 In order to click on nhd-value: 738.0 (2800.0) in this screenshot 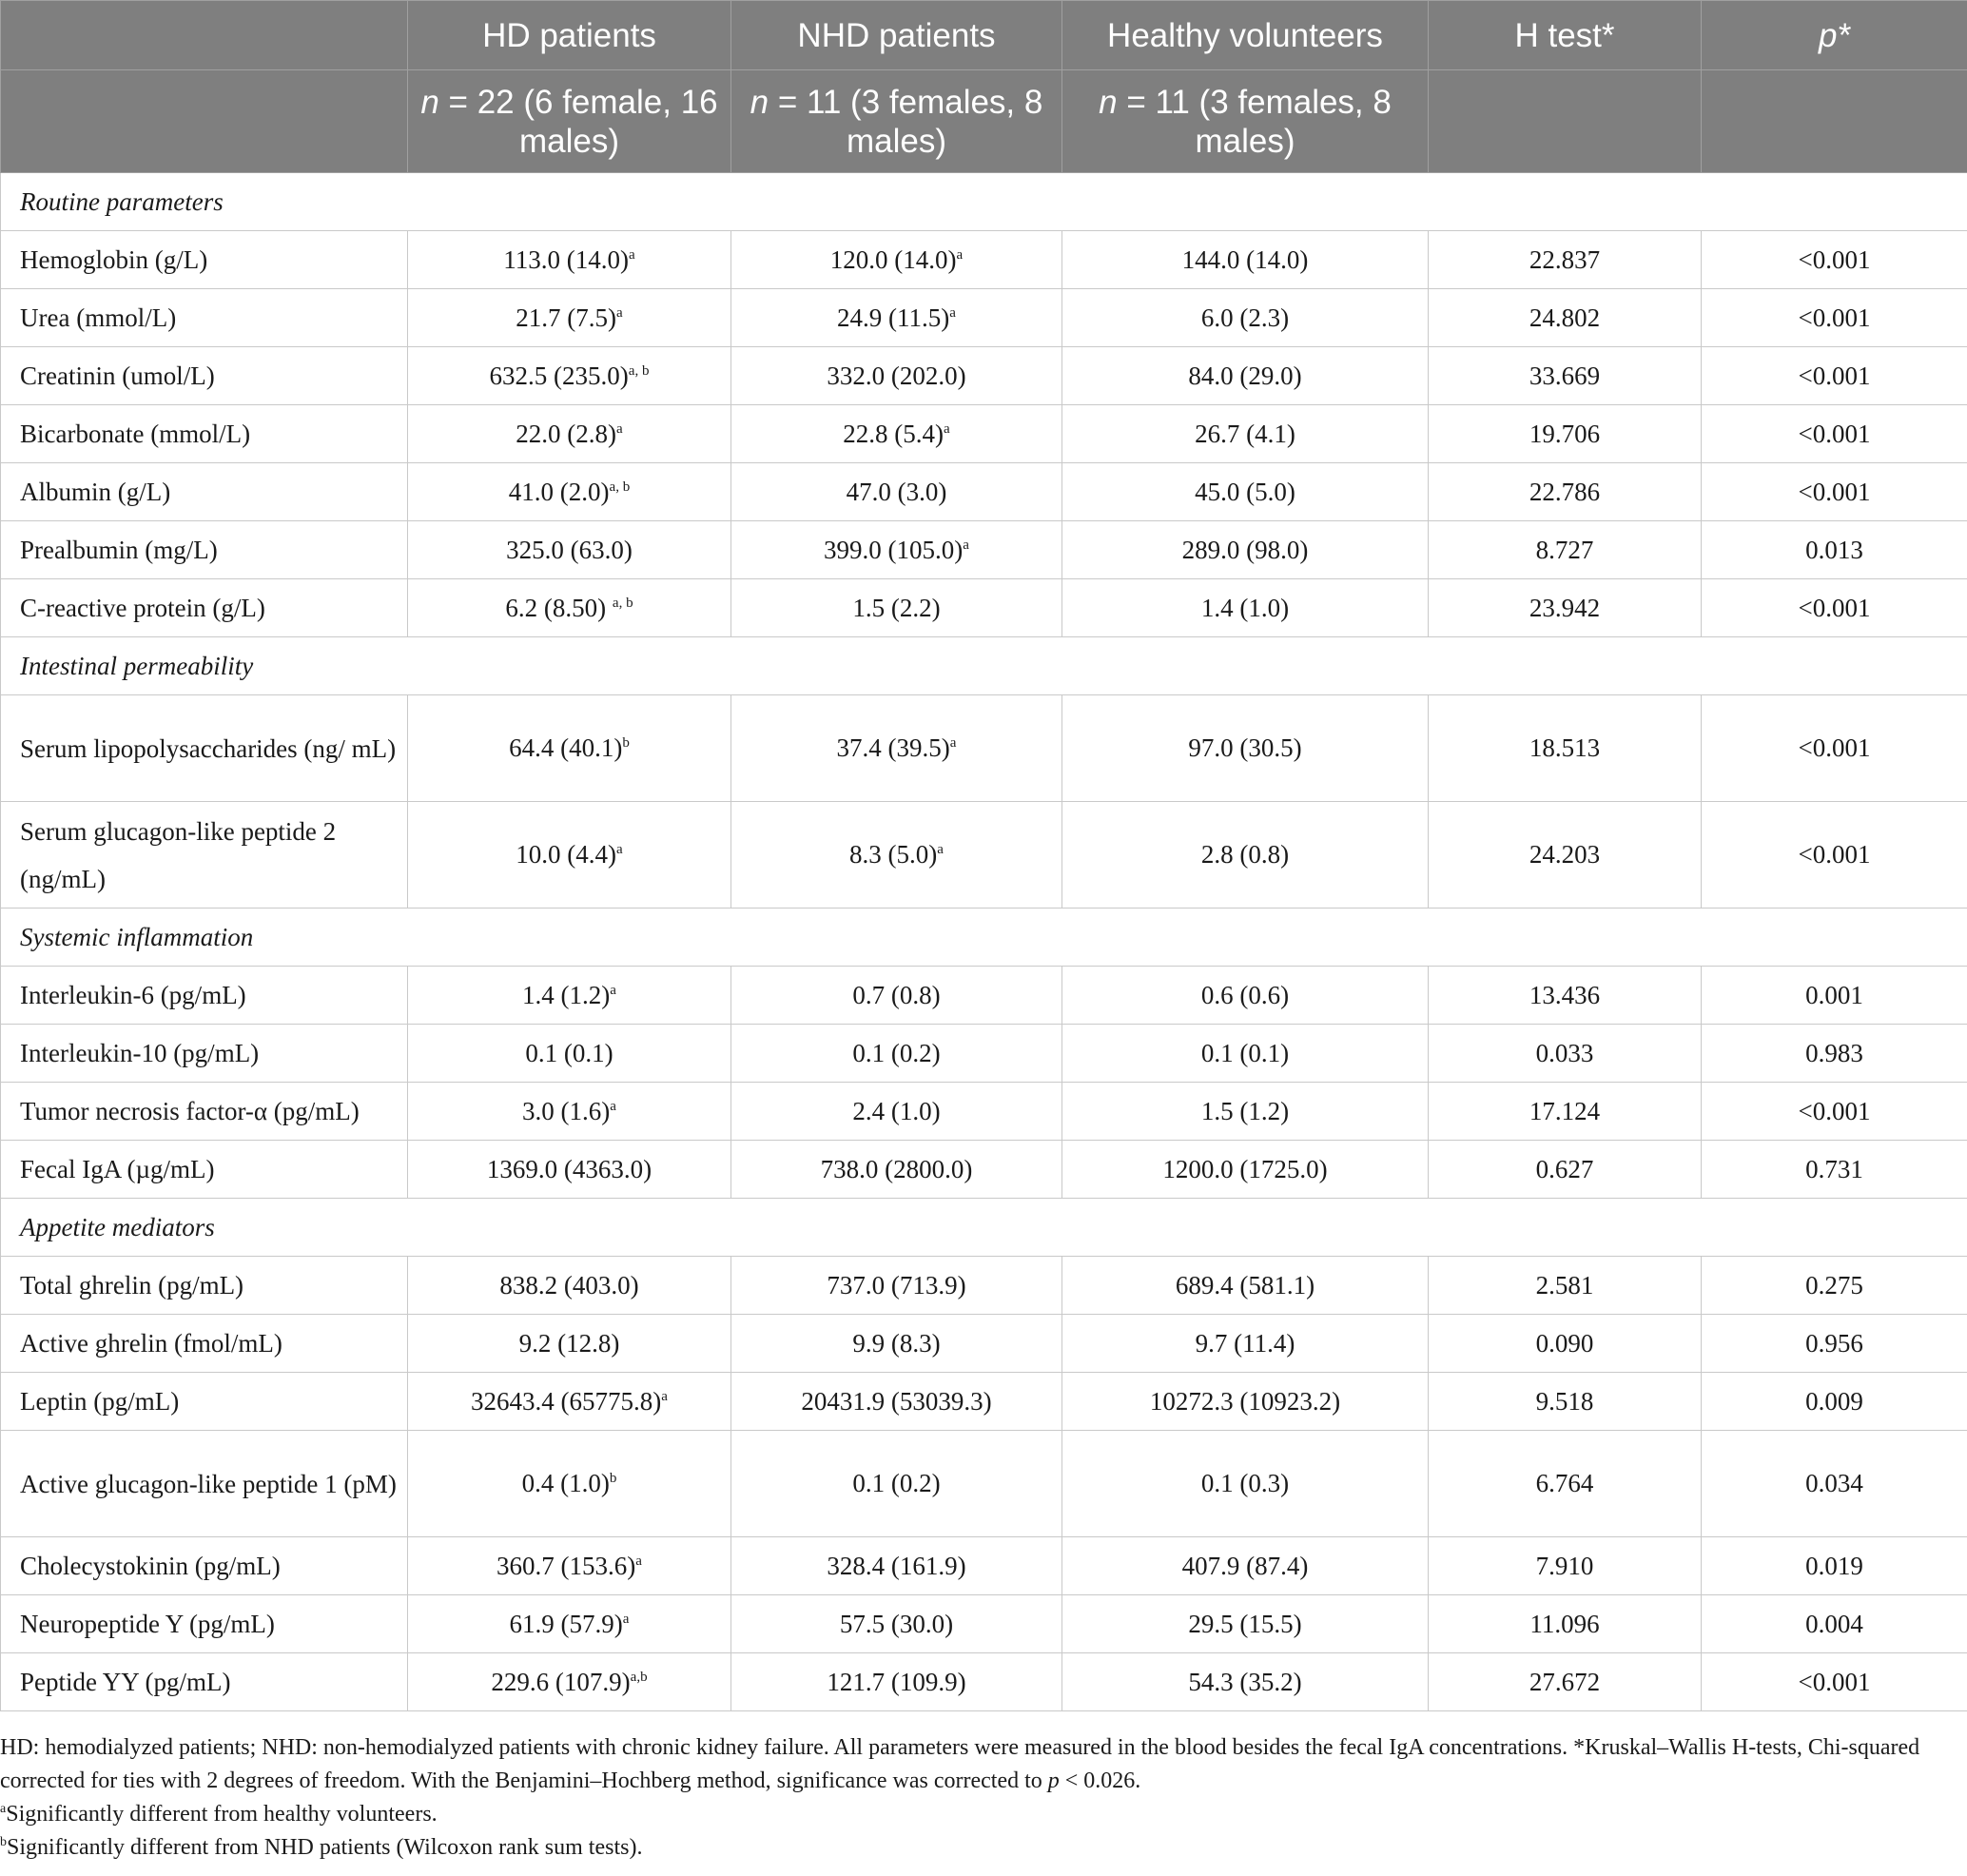, I will do `click(896, 1168)`.